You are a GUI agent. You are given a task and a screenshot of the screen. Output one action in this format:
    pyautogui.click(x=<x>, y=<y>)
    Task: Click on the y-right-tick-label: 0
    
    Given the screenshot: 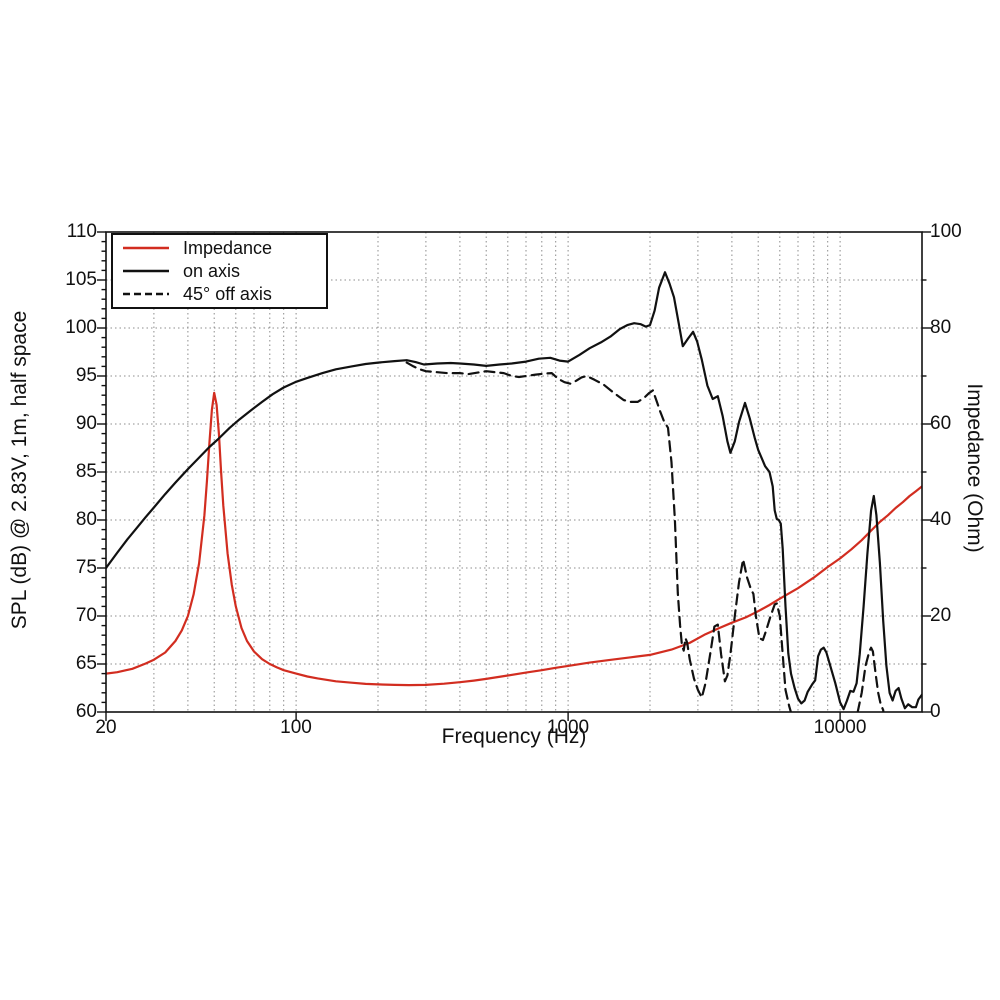 What is the action you would take?
    pyautogui.click(x=935, y=711)
    